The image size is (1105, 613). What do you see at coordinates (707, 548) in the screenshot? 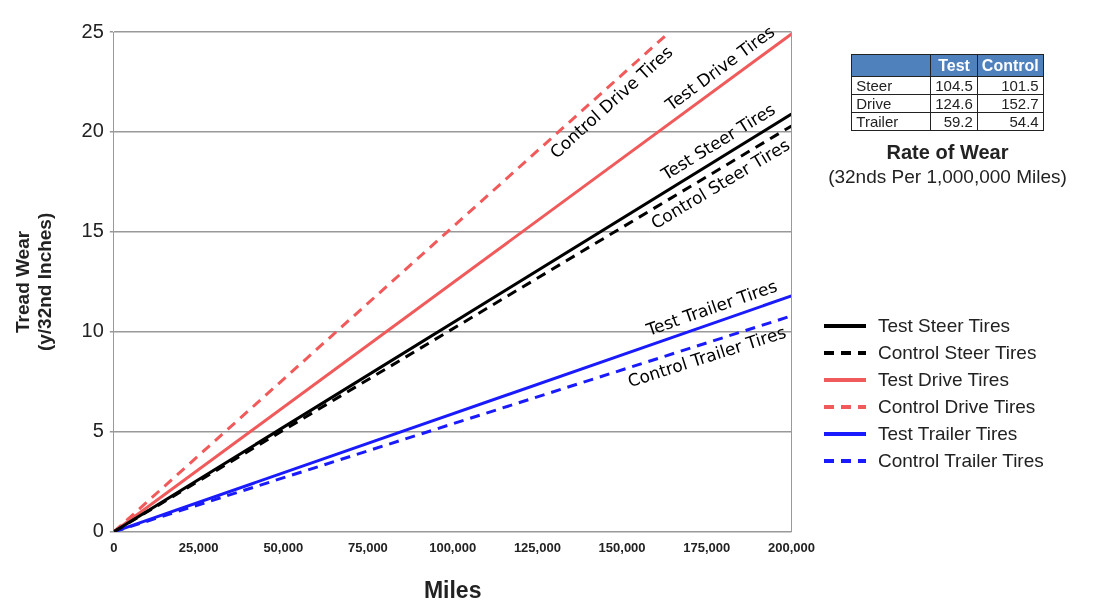
I see `x-tick-label: 175,000` at bounding box center [707, 548].